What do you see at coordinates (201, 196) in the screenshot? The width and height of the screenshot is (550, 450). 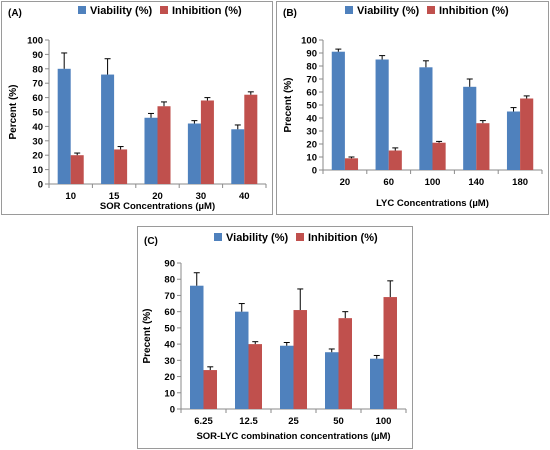 I see `x-tick-label: 30` at bounding box center [201, 196].